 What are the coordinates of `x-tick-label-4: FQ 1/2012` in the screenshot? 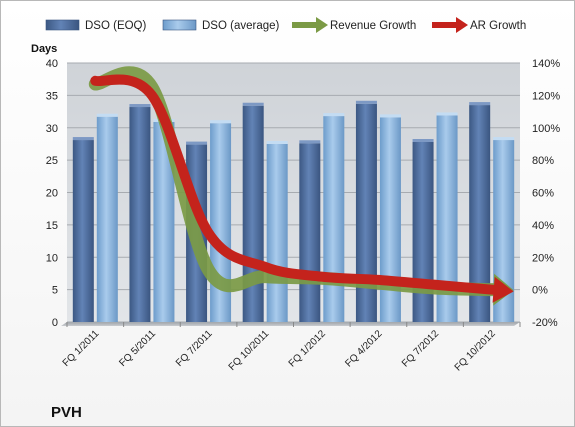 It's located at (307, 348).